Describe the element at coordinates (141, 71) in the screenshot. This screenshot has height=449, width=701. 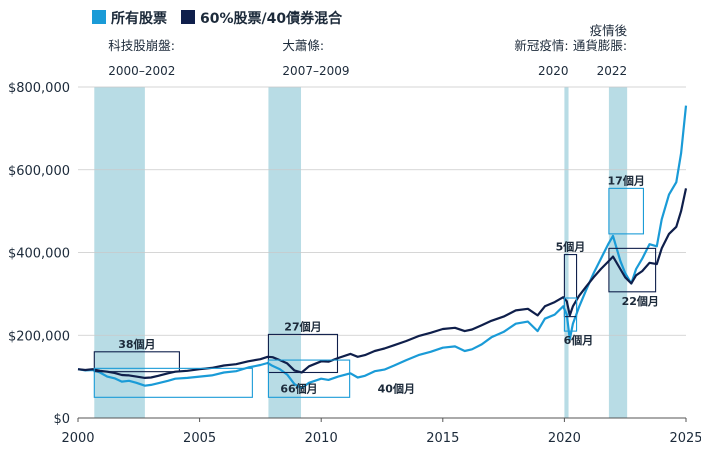
I see `period-dates: 2000–2002` at that location.